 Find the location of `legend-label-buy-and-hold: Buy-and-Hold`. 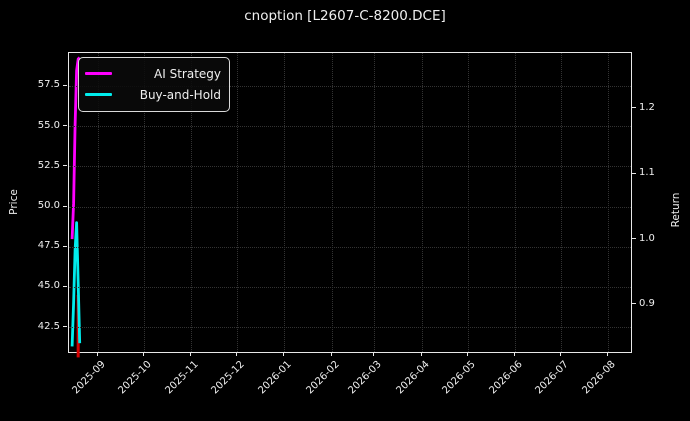

legend-label-buy-and-hold: Buy-and-Hold is located at coordinates (180, 94).